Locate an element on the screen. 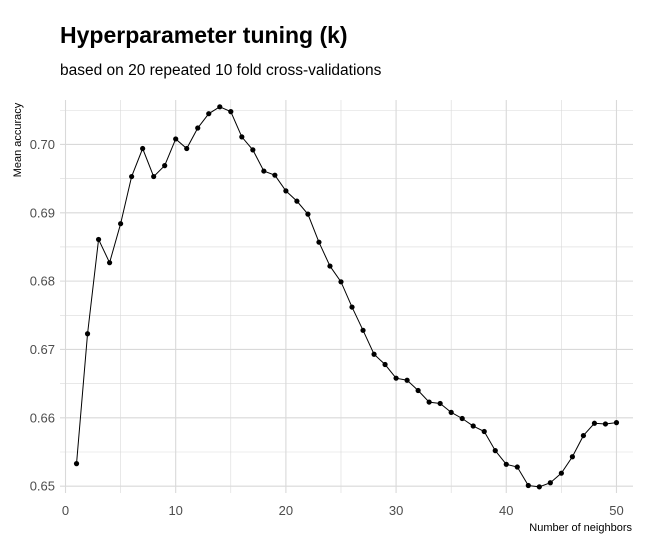 The height and width of the screenshot is (546, 645). y-tick-label: 0.68 is located at coordinates (42, 281).